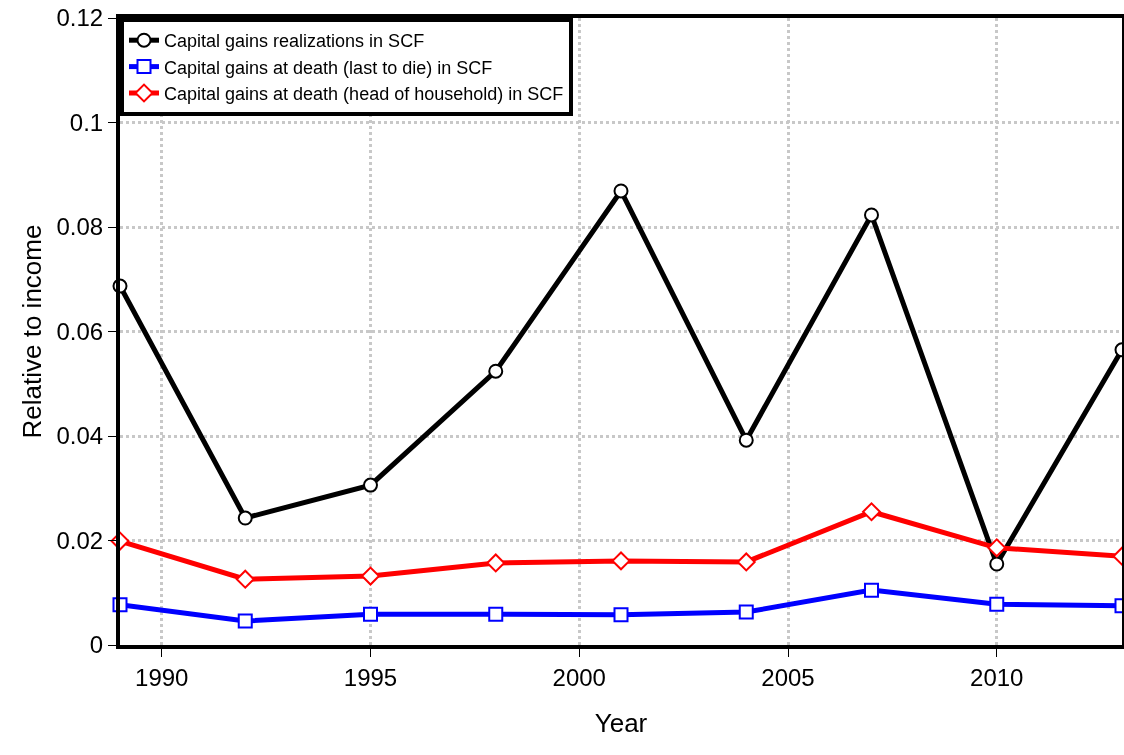  I want to click on y-tick-label: 0.08, so click(80, 227).